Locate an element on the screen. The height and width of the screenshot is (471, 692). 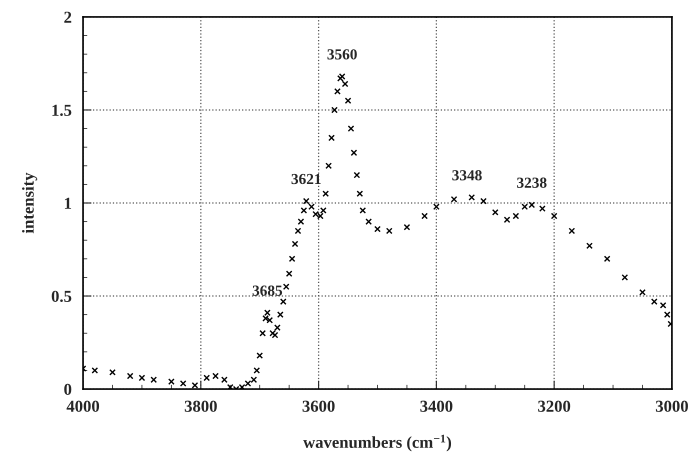
x-tick-label: 4000 is located at coordinates (83, 406).